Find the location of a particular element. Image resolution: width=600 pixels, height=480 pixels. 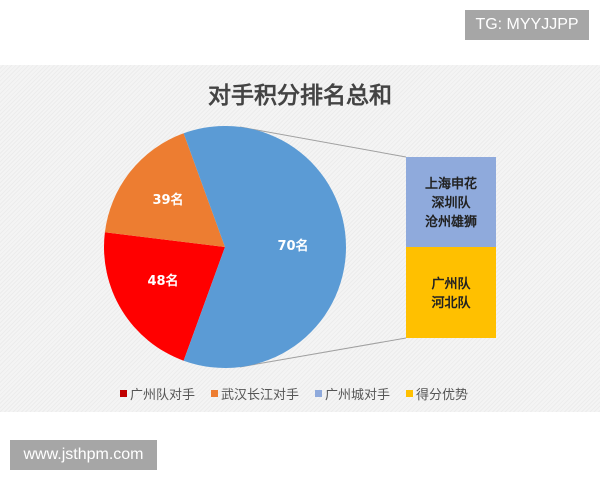

data-label: 48名 is located at coordinates (162, 281).